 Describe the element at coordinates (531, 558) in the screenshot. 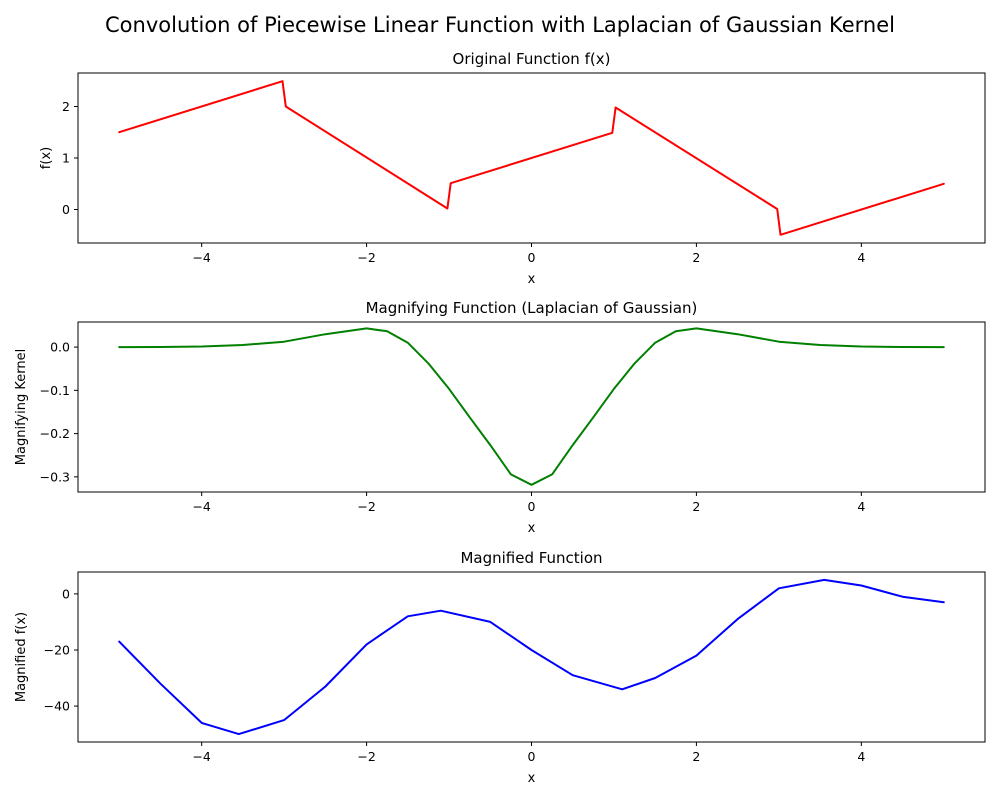

I see `subplot-title: Magnified Function` at that location.